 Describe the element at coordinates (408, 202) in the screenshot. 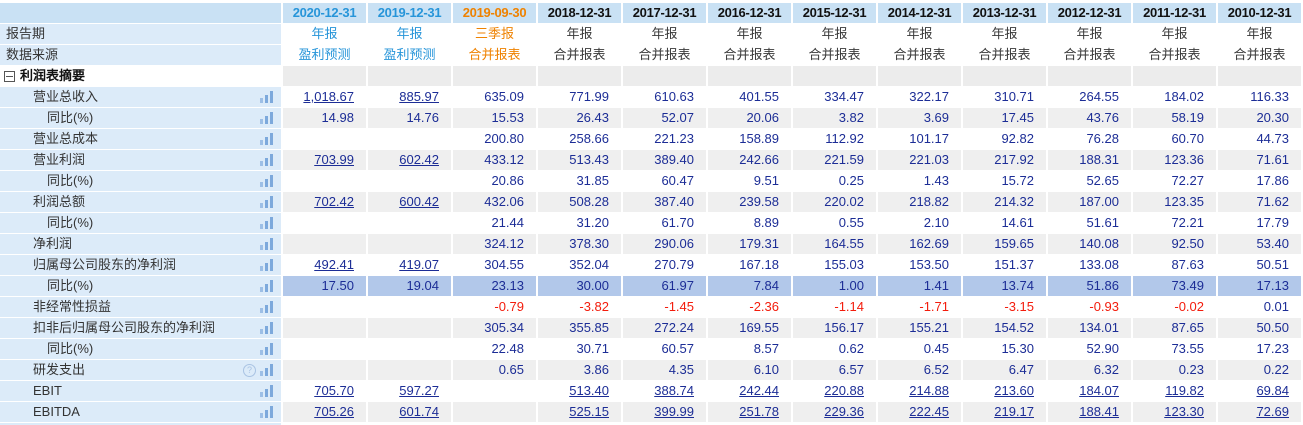

I see `value-link: 600.42` at that location.